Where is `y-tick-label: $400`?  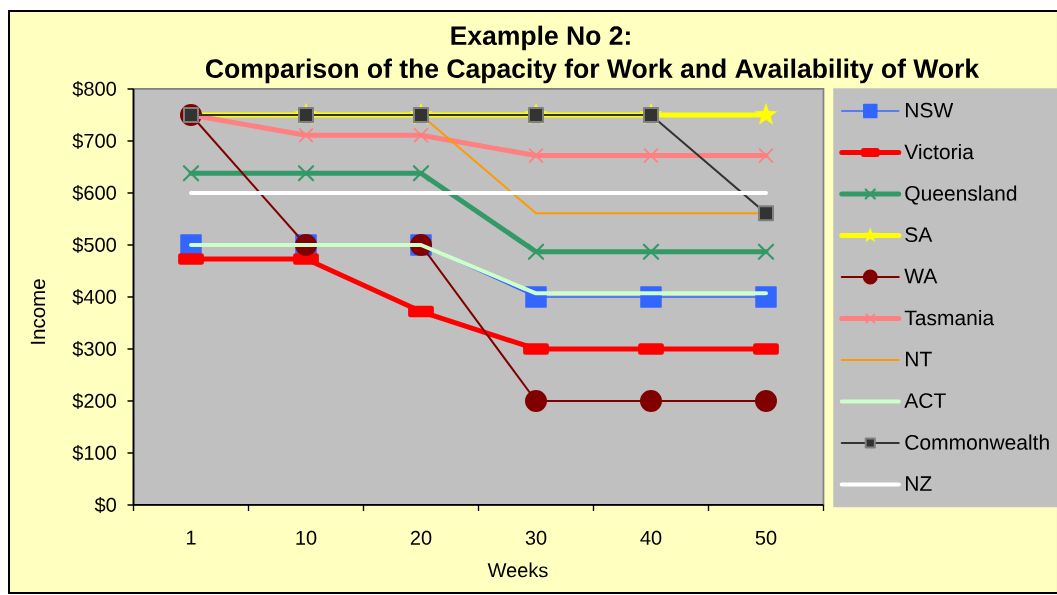 y-tick-label: $400 is located at coordinates (94, 297).